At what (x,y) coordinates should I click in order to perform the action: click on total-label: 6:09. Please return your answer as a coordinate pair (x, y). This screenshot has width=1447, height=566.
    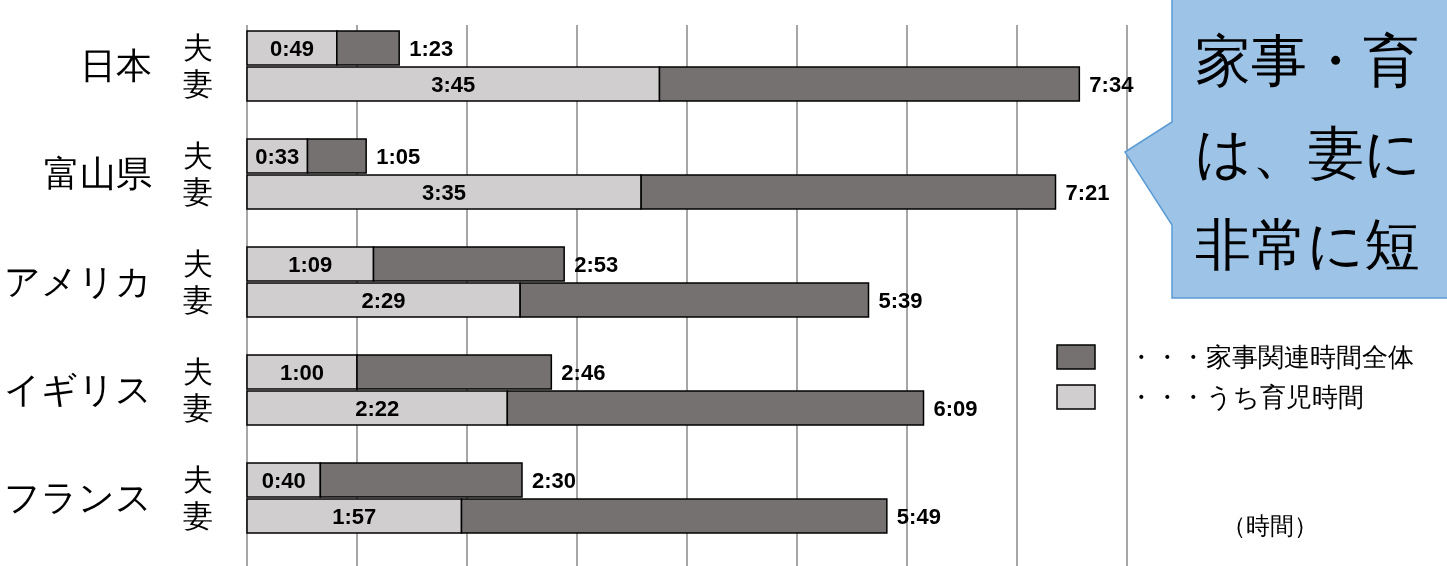
    Looking at the image, I should click on (955, 408).